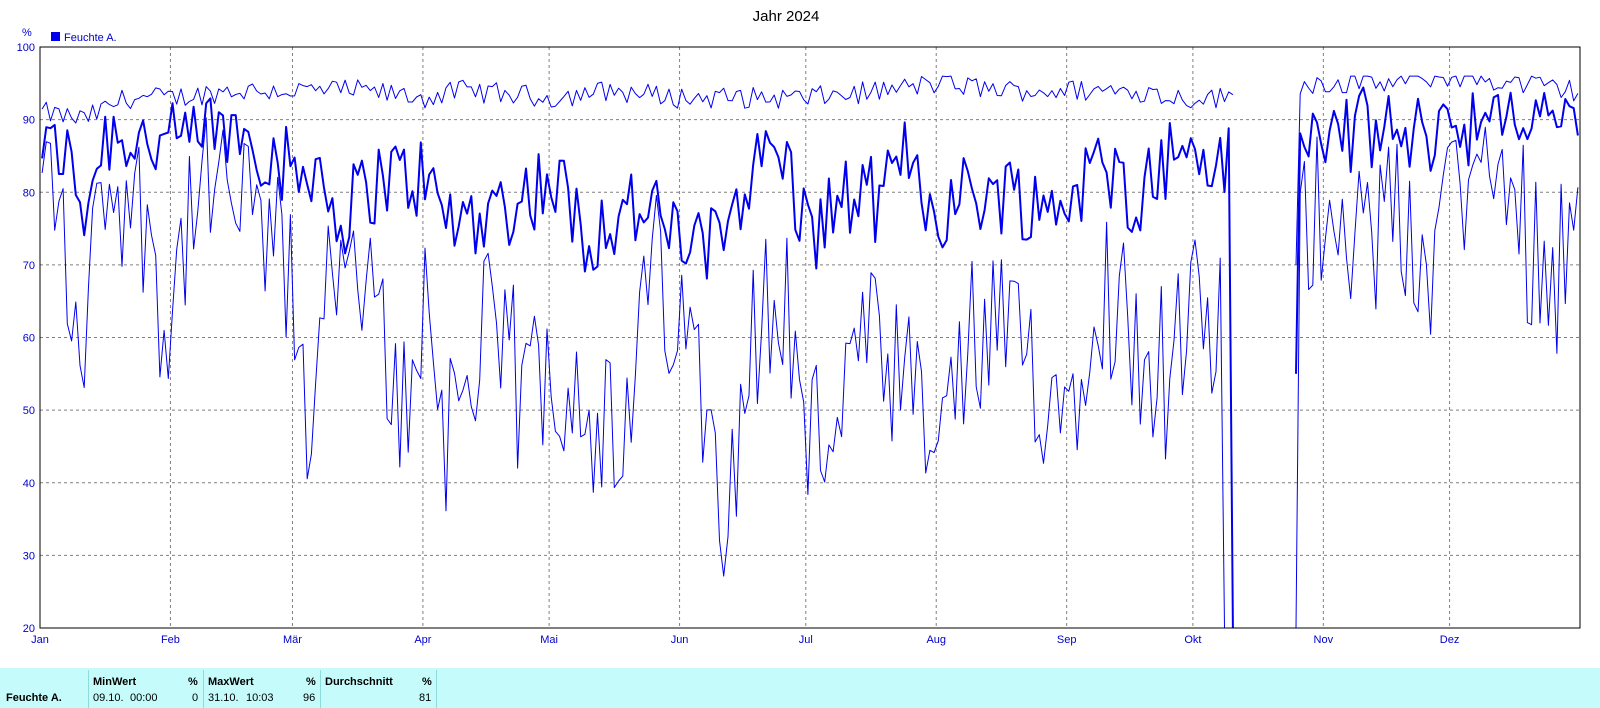 This screenshot has height=708, width=1600. What do you see at coordinates (1450, 640) in the screenshot?
I see `x-tick-label: Dez` at bounding box center [1450, 640].